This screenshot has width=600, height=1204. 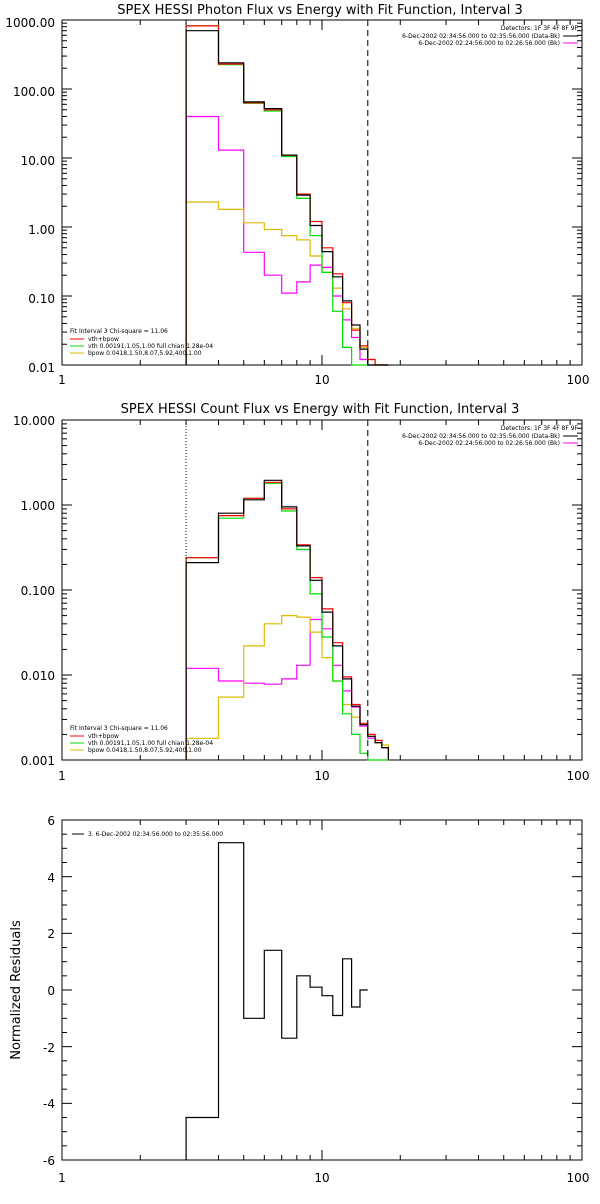 I want to click on photon-series-group, so click(x=287, y=195).